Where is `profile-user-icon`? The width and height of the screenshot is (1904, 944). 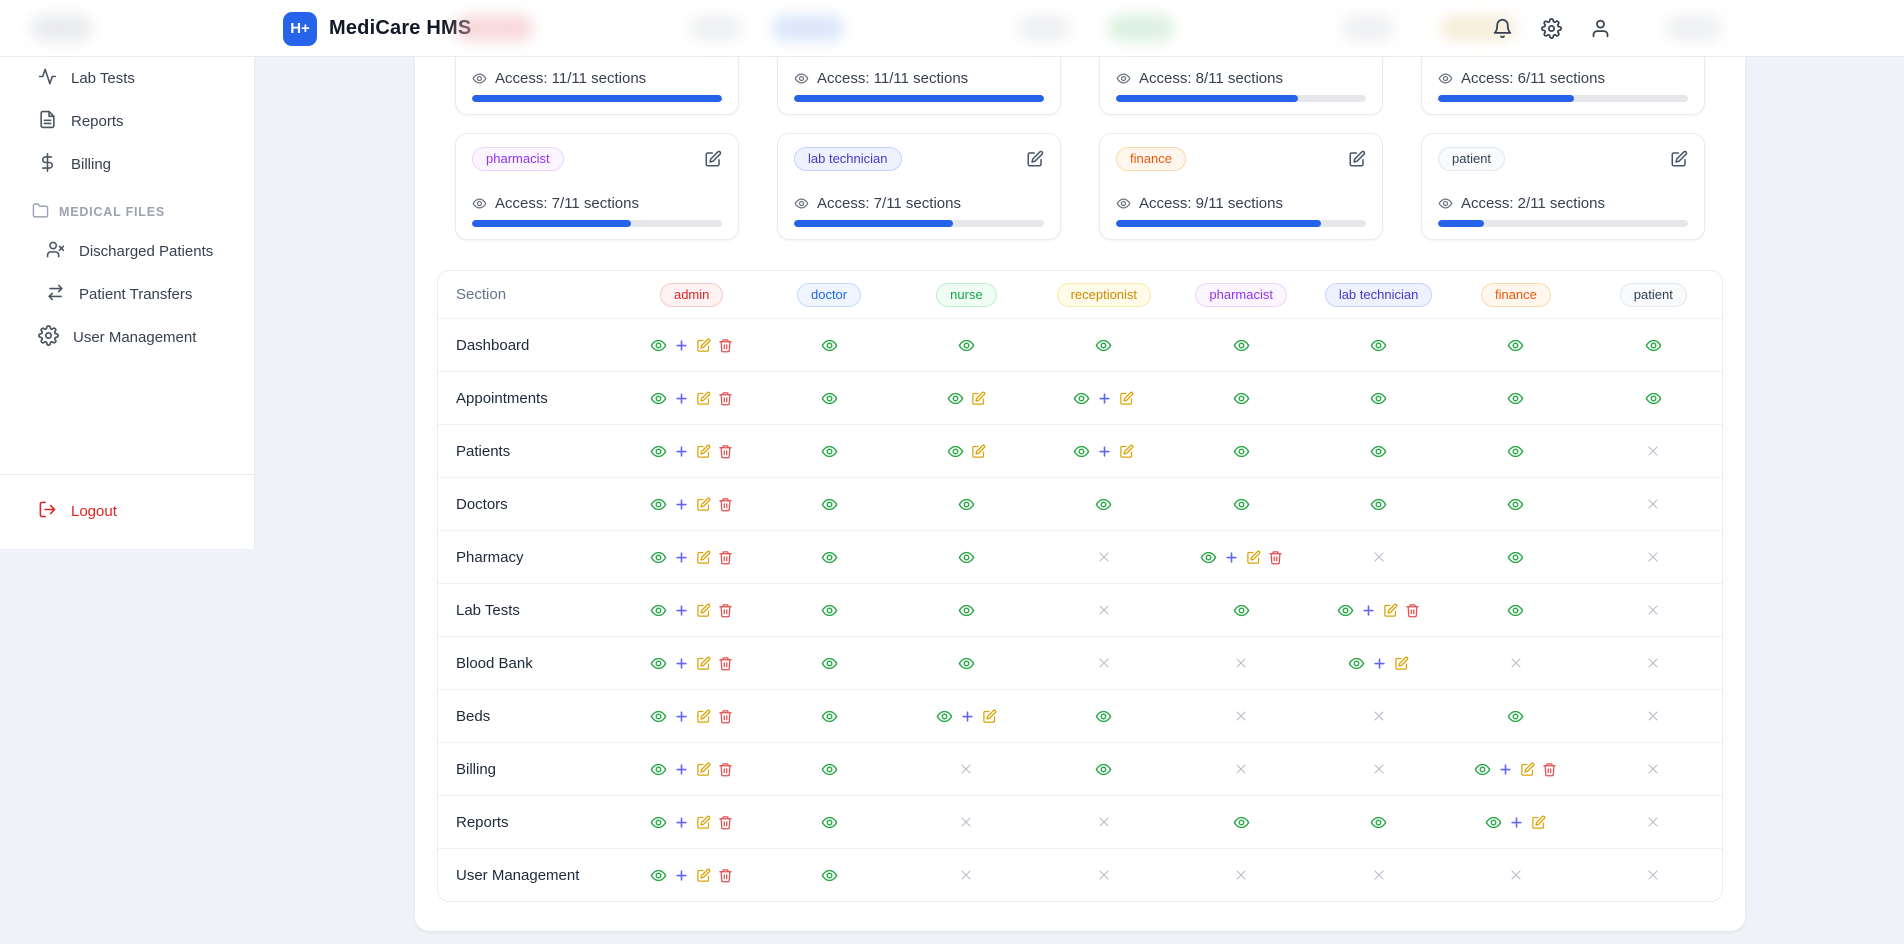
profile-user-icon is located at coordinates (1600, 28).